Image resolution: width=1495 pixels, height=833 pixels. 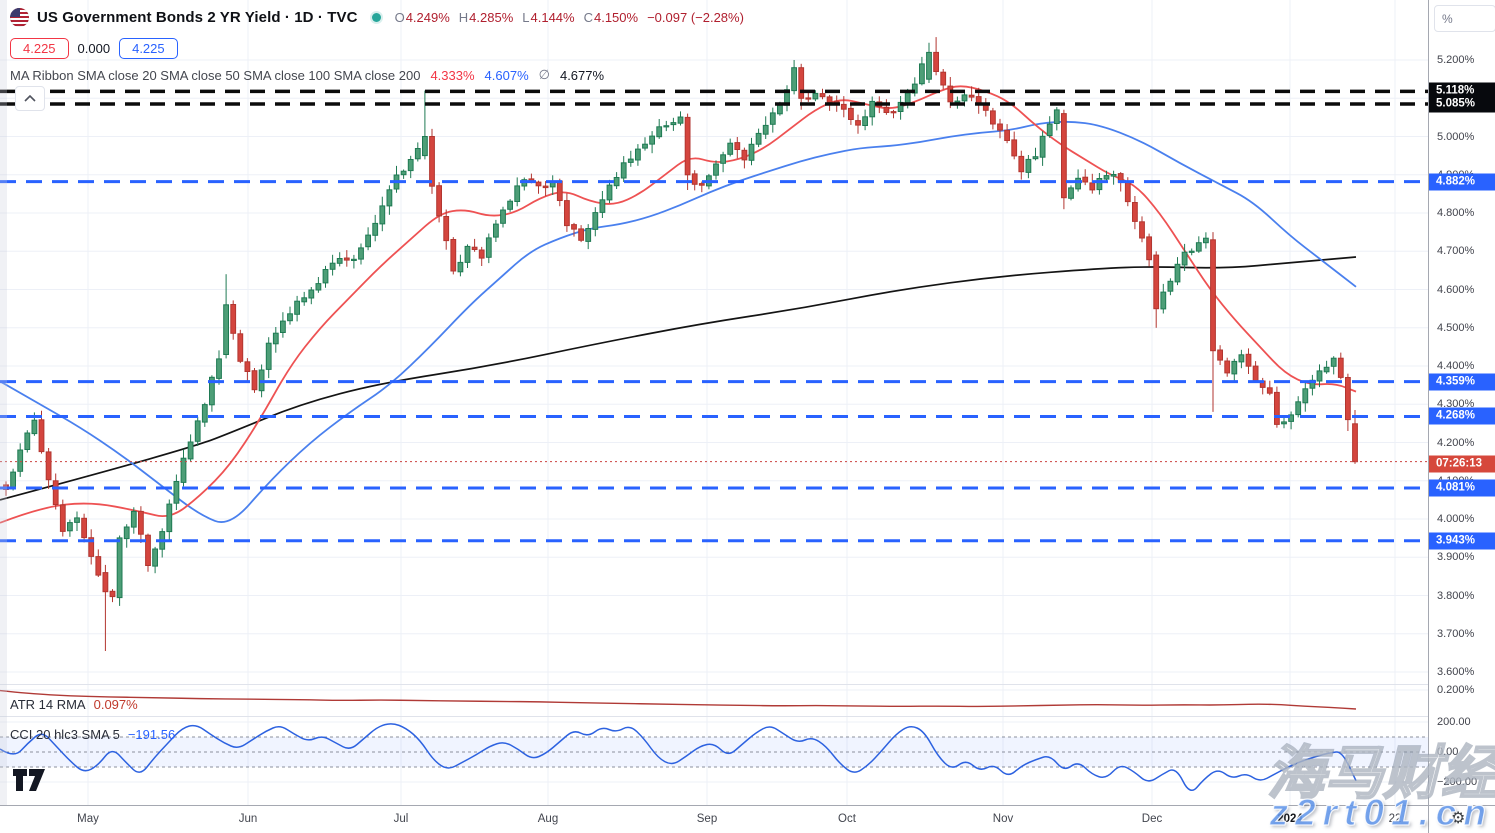 I want to click on collapse-legend-button, so click(x=30, y=98).